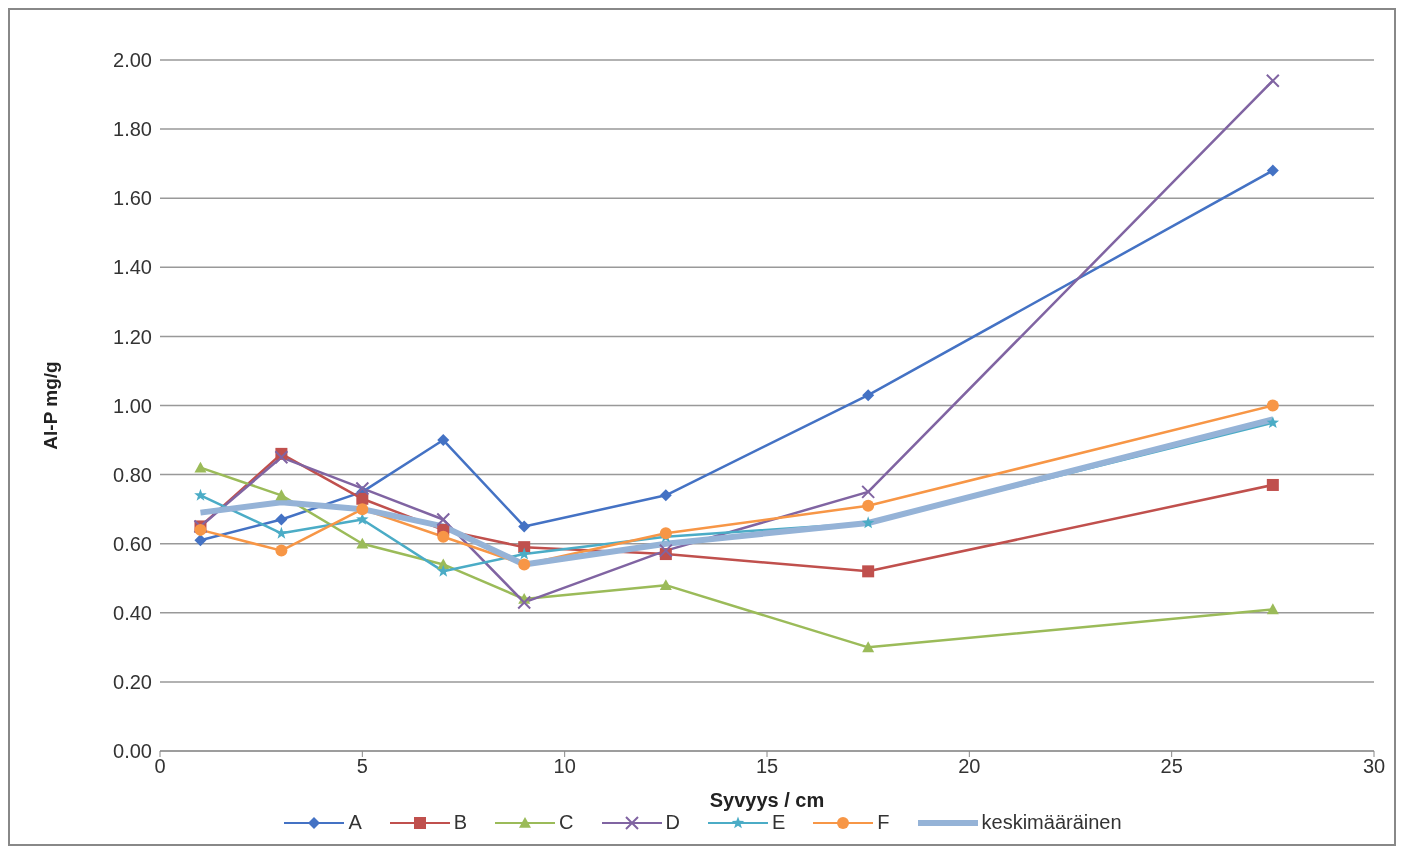 The width and height of the screenshot is (1407, 856). What do you see at coordinates (132, 405) in the screenshot?
I see `y-tick-label: 1.00` at bounding box center [132, 405].